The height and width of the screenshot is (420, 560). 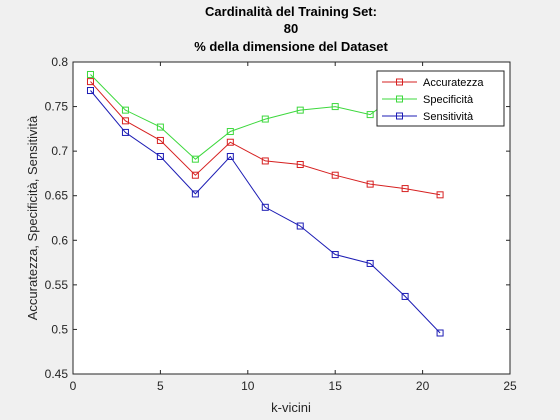 What do you see at coordinates (423, 386) in the screenshot?
I see `x-tick-label: 20` at bounding box center [423, 386].